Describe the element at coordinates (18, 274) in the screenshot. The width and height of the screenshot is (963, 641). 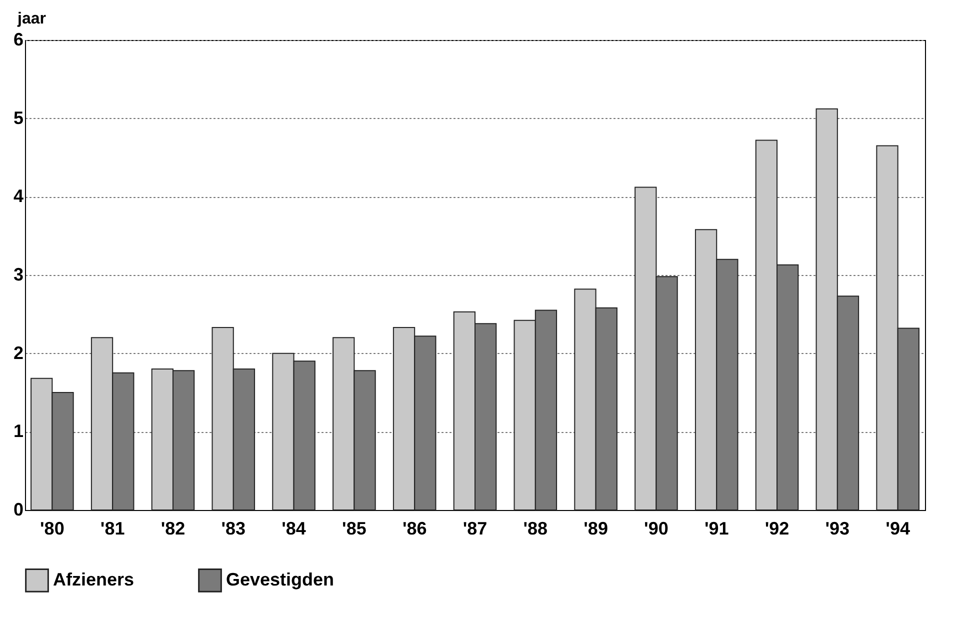
I see `y-tick-label: 3` at that location.